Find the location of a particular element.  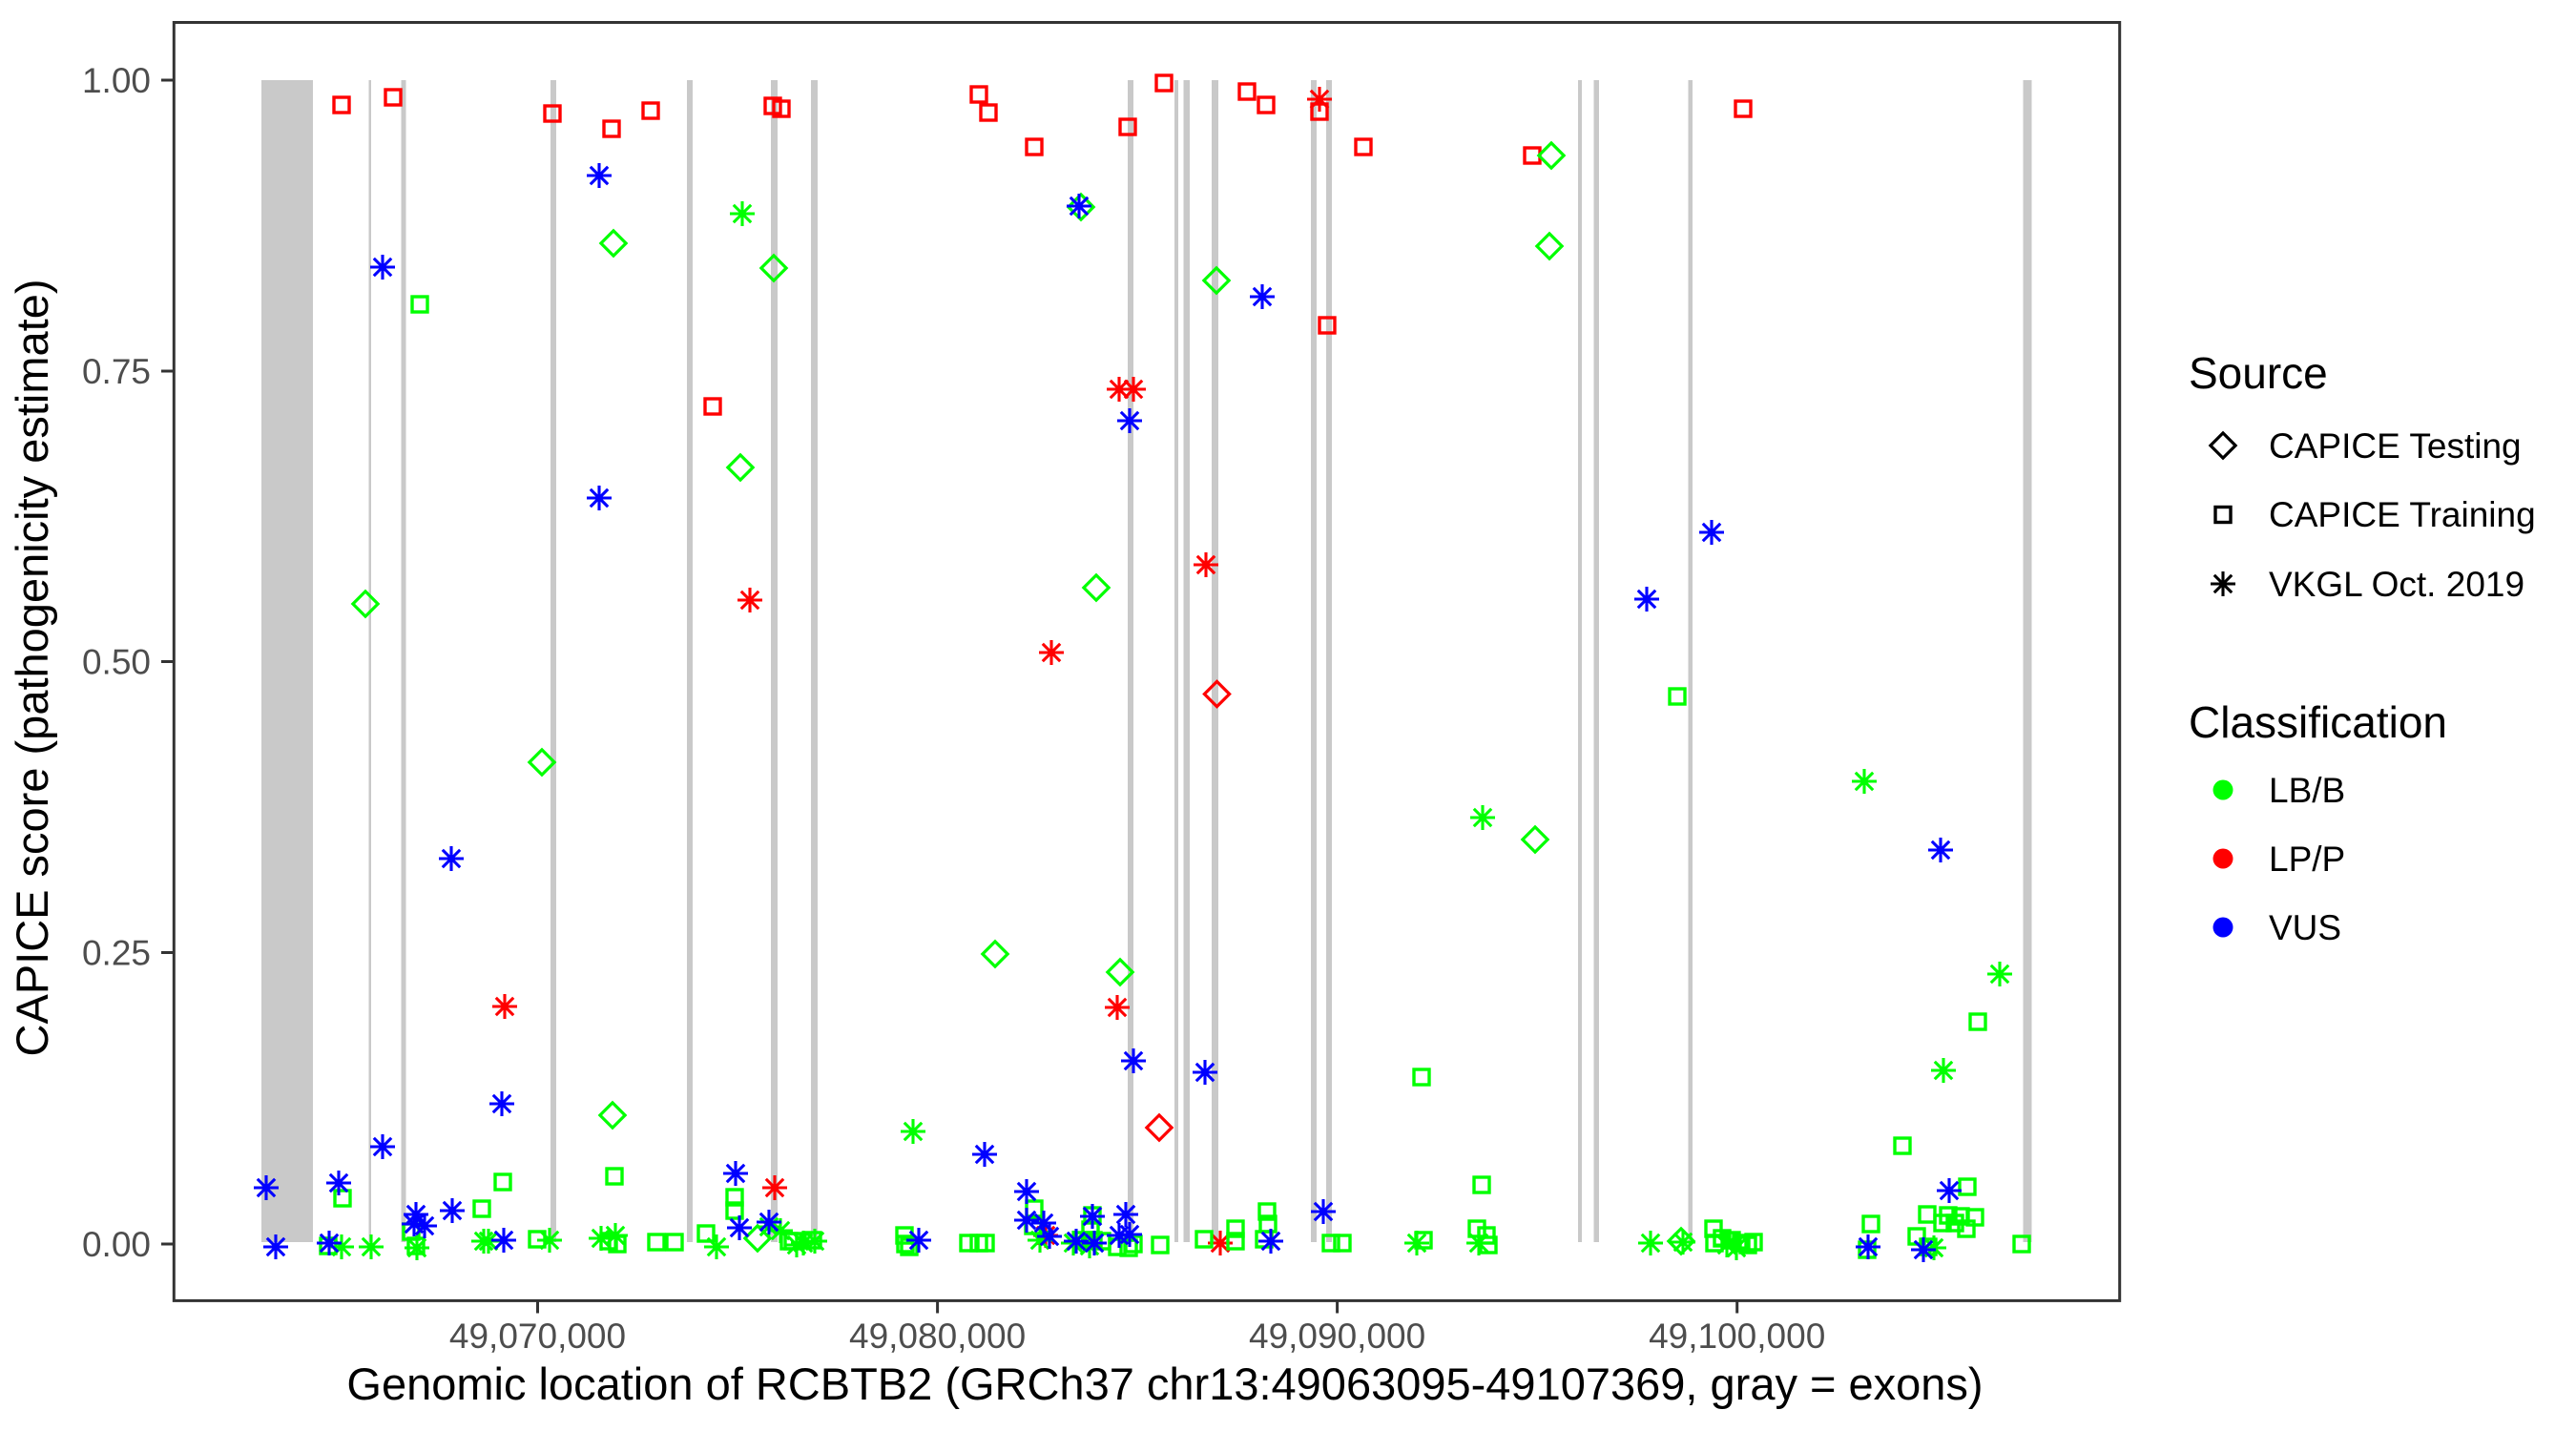

svg-text: VKGL Oct. 2019 is located at coordinates (2396, 584).